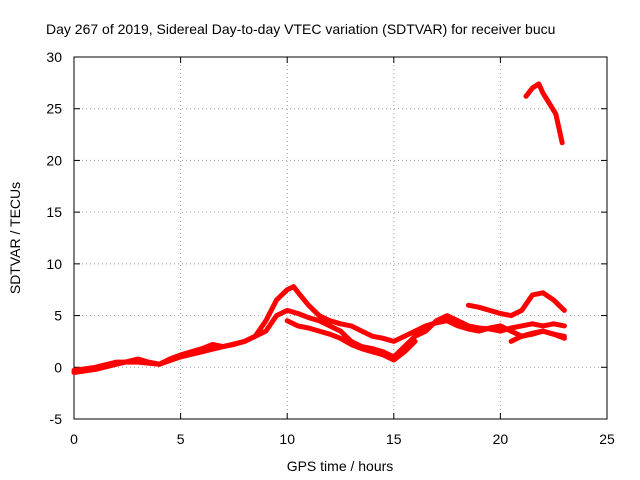 Image resolution: width=640 pixels, height=480 pixels. I want to click on x-tick-label: 15, so click(394, 439).